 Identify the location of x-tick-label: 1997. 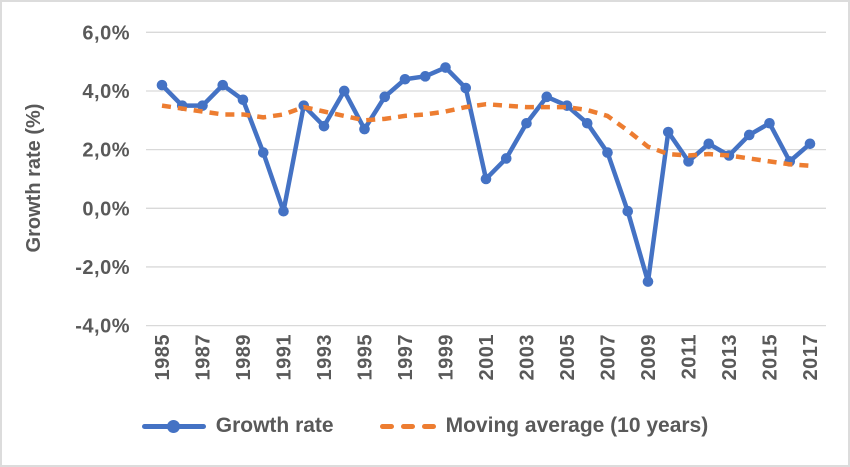
(406, 357).